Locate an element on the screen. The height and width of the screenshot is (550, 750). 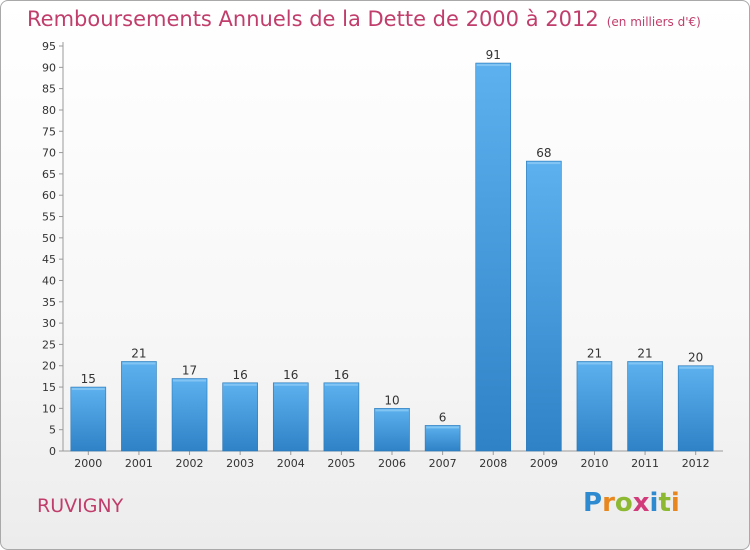
bar-2003 is located at coordinates (240, 417).